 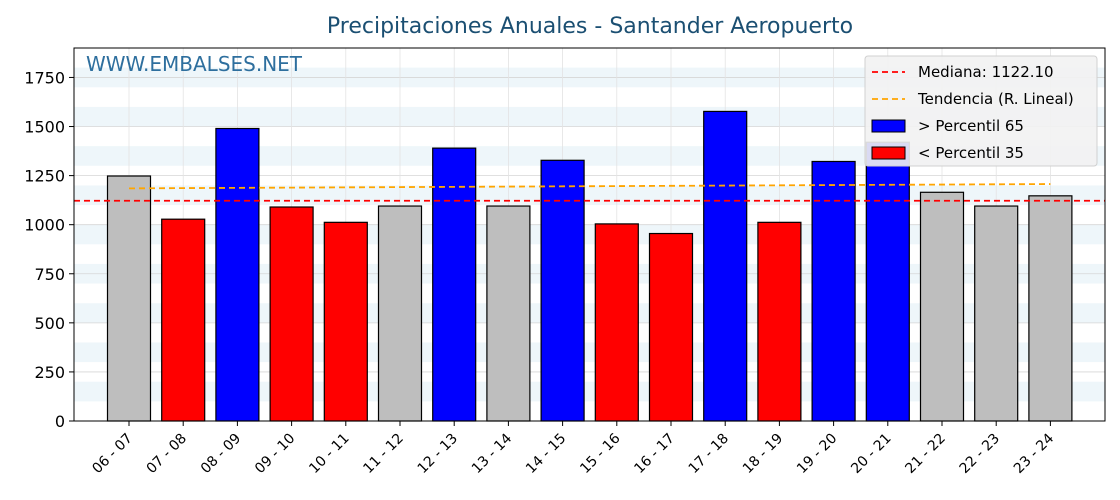 I want to click on x-tick-label: 19 - 20, so click(x=817, y=454).